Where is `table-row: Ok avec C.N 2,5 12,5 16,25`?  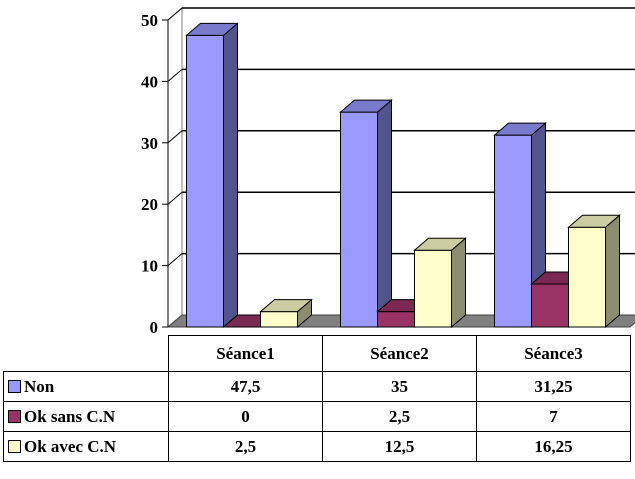 table-row: Ok avec C.N 2,5 12,5 16,25 is located at coordinates (317, 447).